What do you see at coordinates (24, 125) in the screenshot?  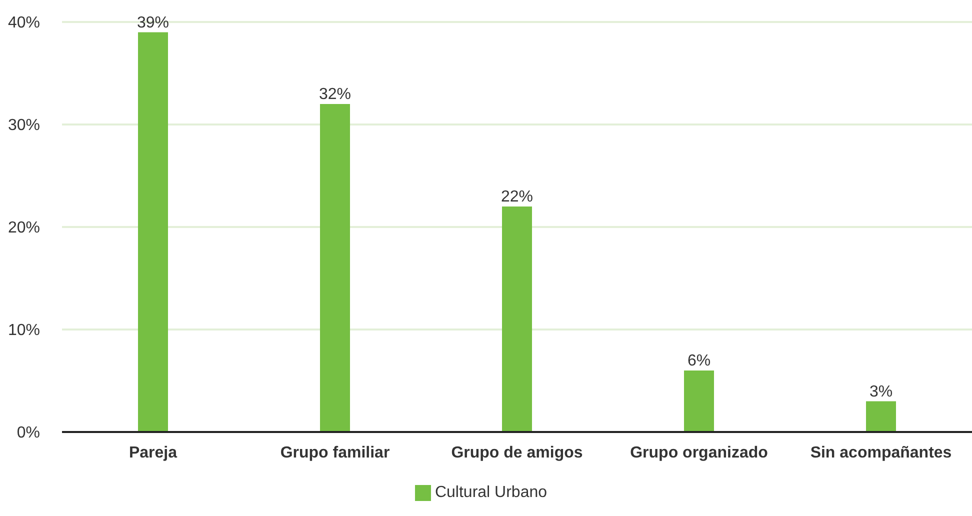 I see `y-tick-label: 30%` at bounding box center [24, 125].